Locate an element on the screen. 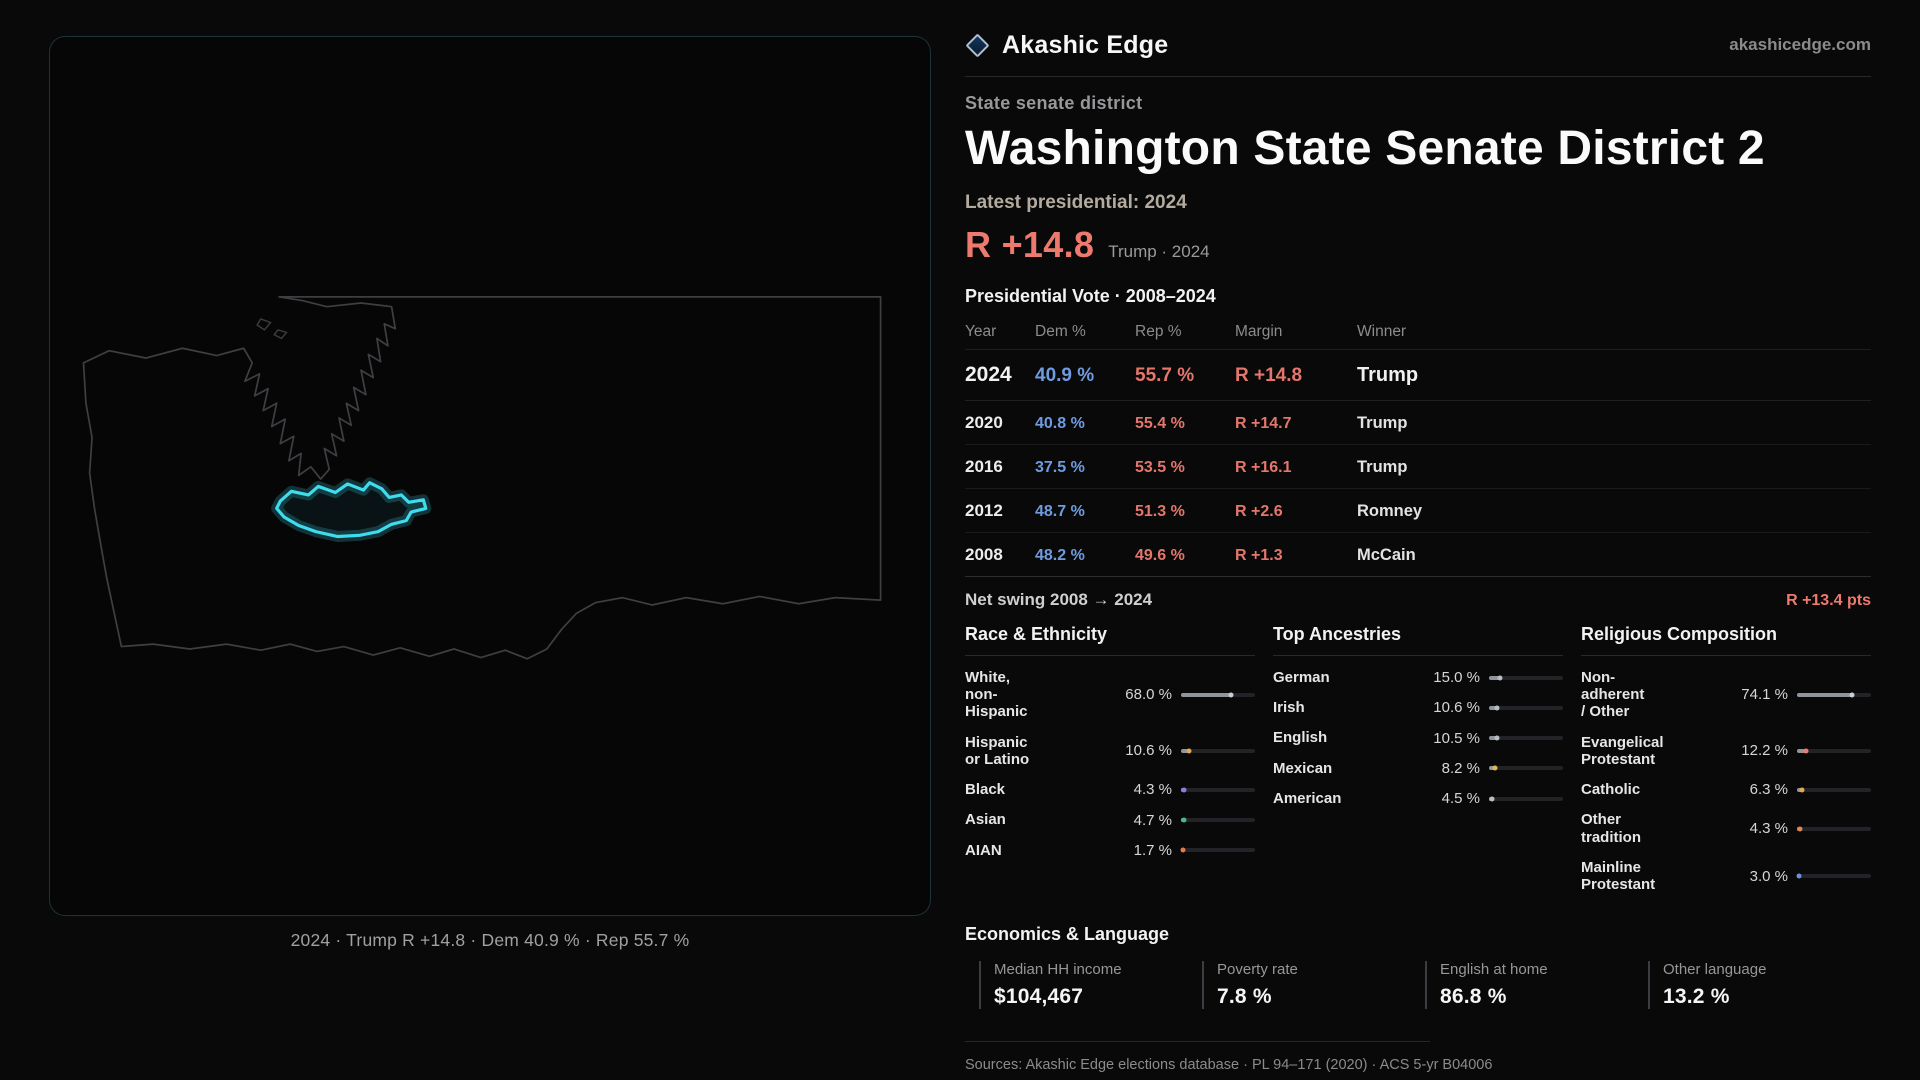 The height and width of the screenshot is (1080, 1920). district-2-shape is located at coordinates (351, 510).